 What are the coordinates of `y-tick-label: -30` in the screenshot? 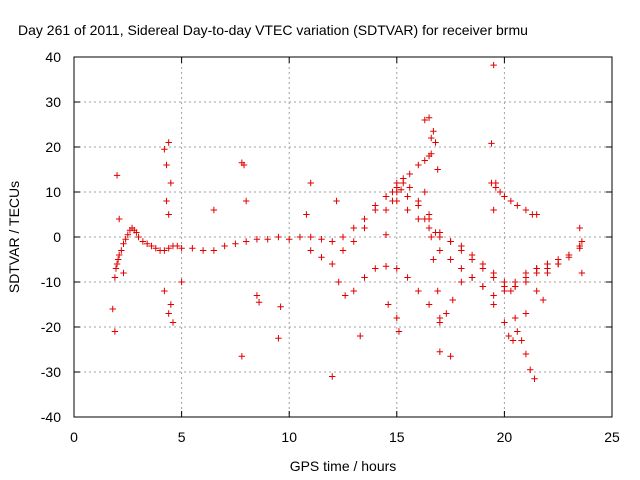 It's located at (51, 372).